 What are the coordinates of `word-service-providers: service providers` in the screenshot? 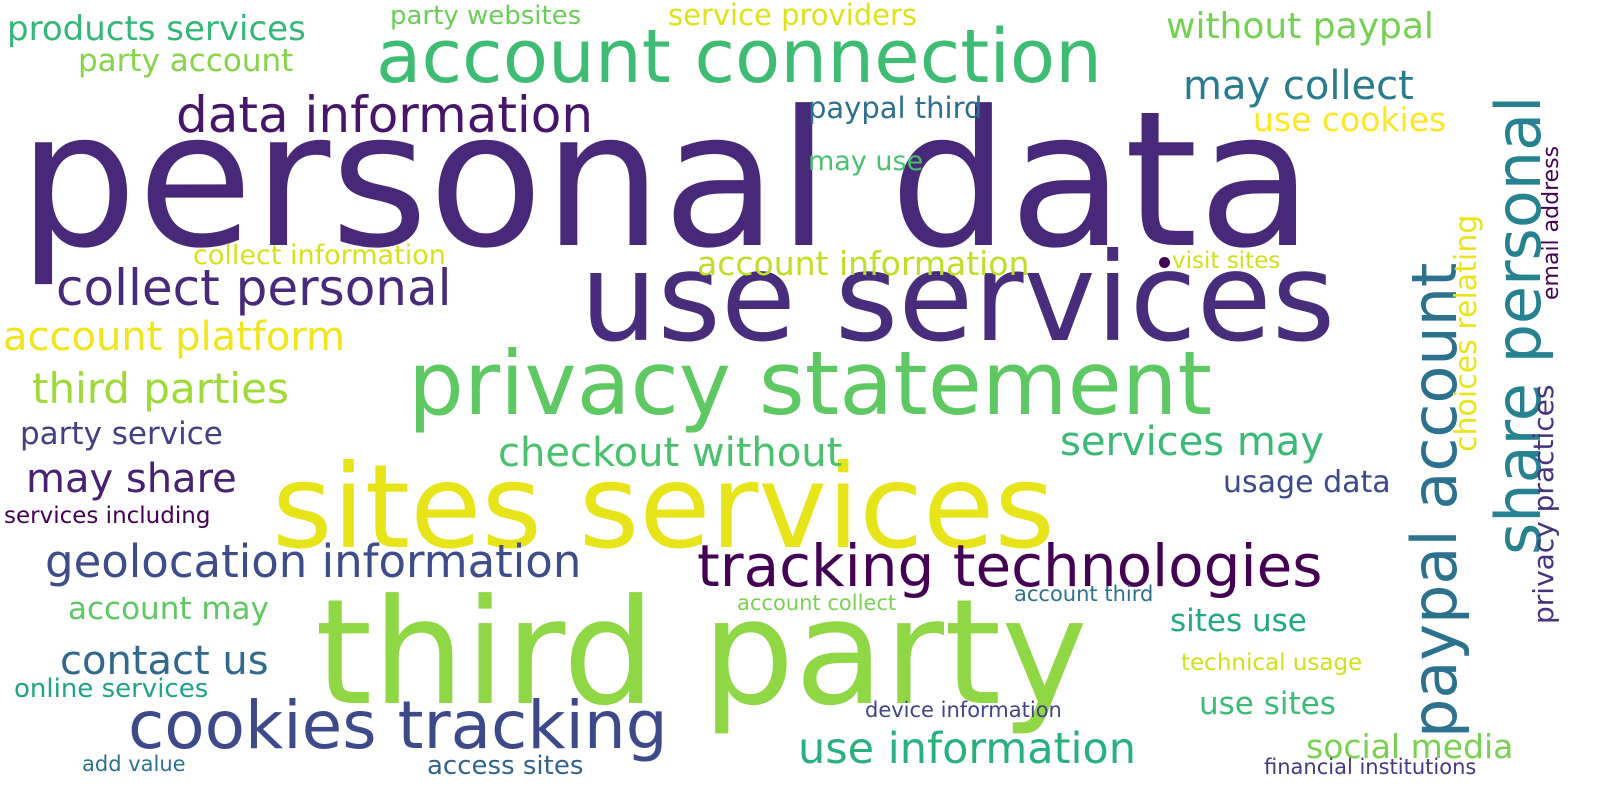 It's located at (793, 16).